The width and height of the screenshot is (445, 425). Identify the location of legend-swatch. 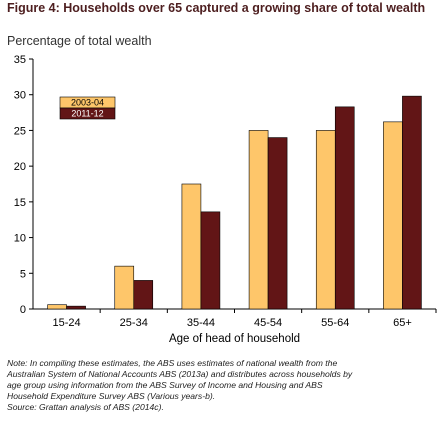
(87, 113).